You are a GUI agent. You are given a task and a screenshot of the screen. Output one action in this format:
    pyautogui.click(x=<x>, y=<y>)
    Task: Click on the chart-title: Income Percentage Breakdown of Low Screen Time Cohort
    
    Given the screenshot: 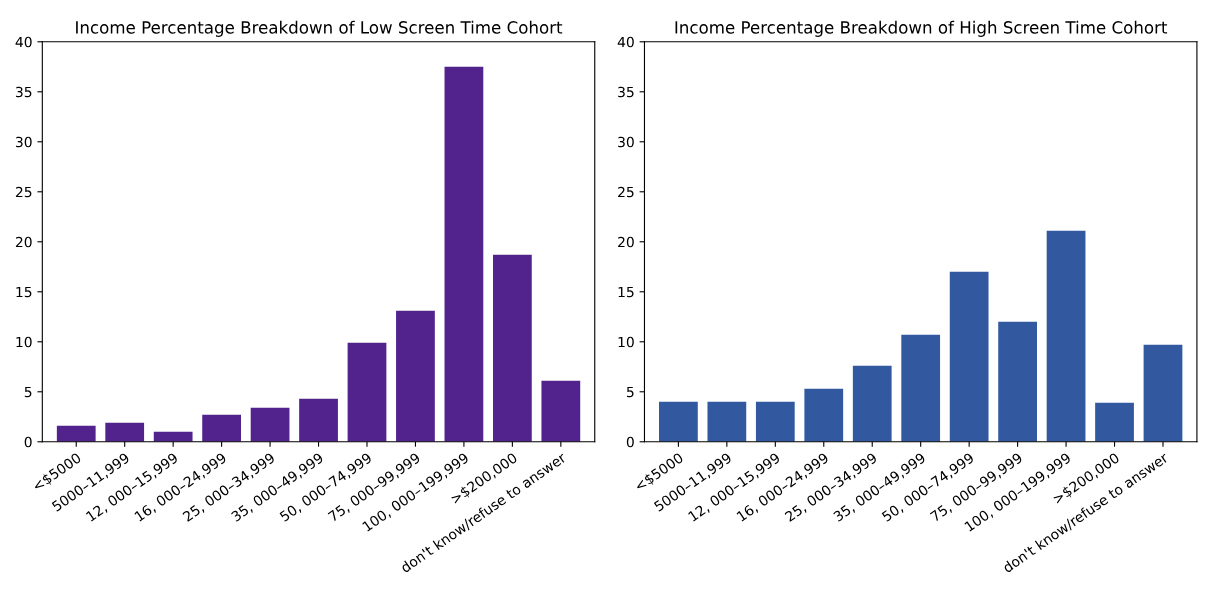 What is the action you would take?
    pyautogui.click(x=319, y=28)
    